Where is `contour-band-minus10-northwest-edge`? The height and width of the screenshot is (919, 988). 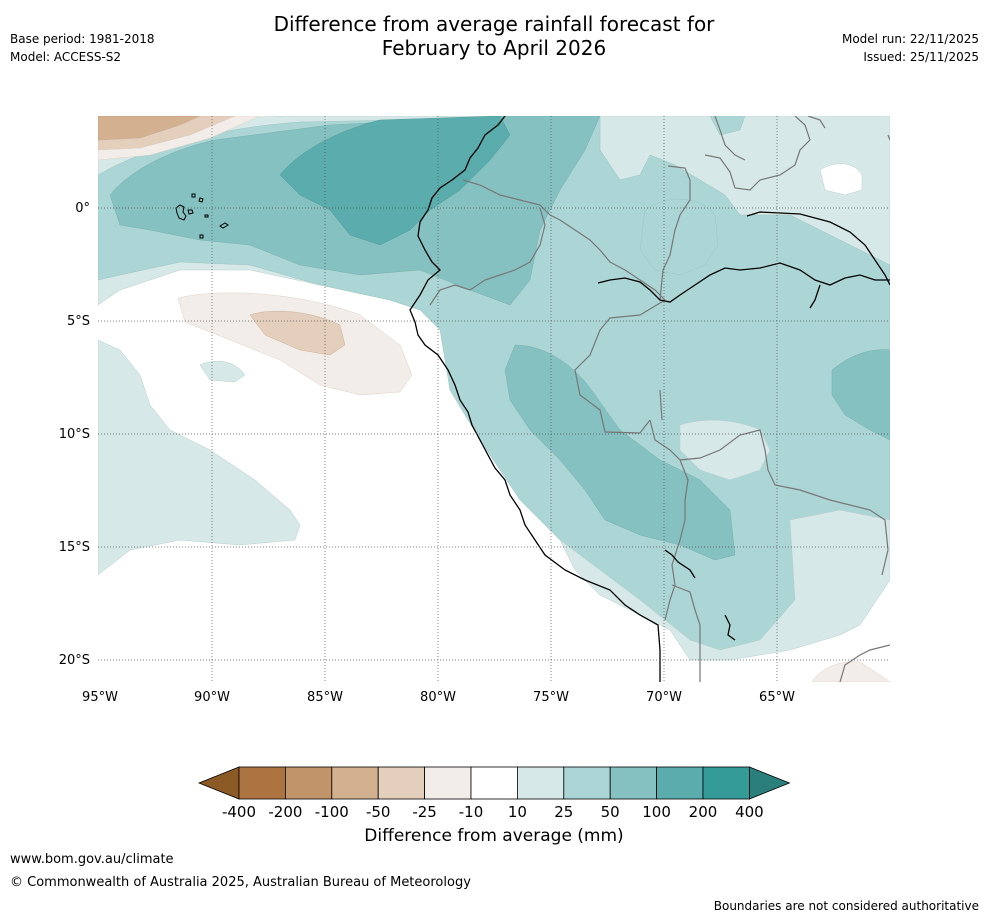 contour-band-minus10-northwest-edge is located at coordinates (179, 138).